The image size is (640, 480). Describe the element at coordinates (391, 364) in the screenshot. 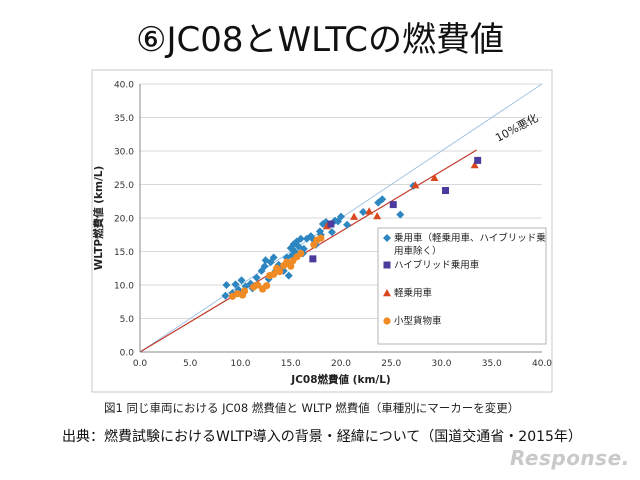

I see `x-tick-label: 25.0` at that location.